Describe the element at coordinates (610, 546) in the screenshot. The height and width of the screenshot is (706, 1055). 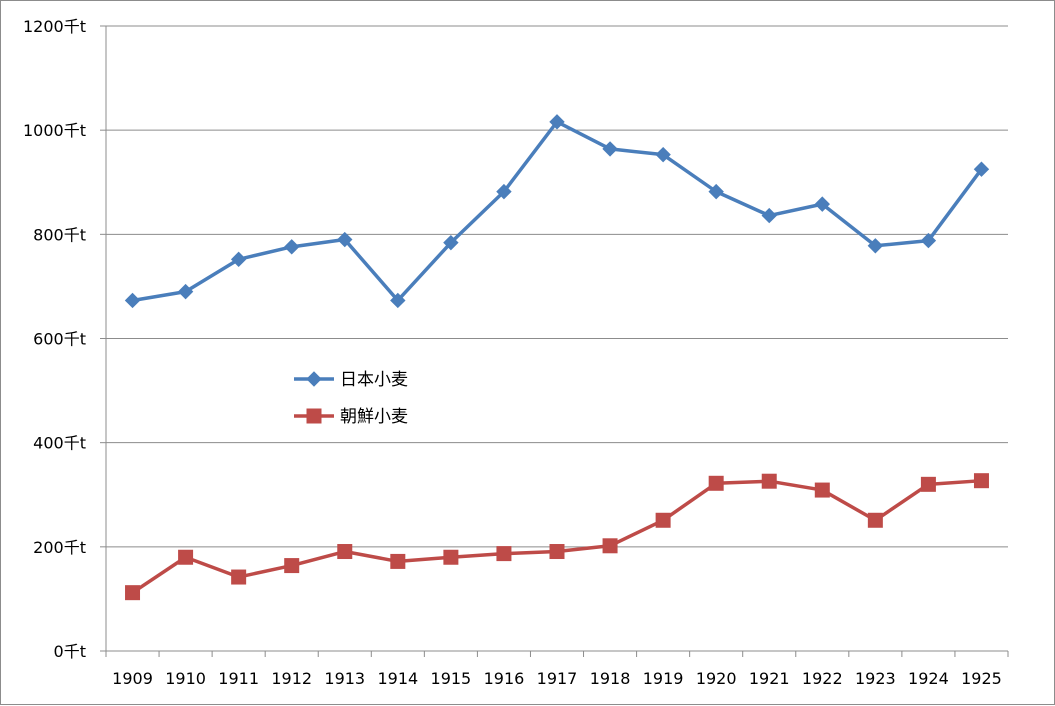
I see `data-point-1-1918` at that location.